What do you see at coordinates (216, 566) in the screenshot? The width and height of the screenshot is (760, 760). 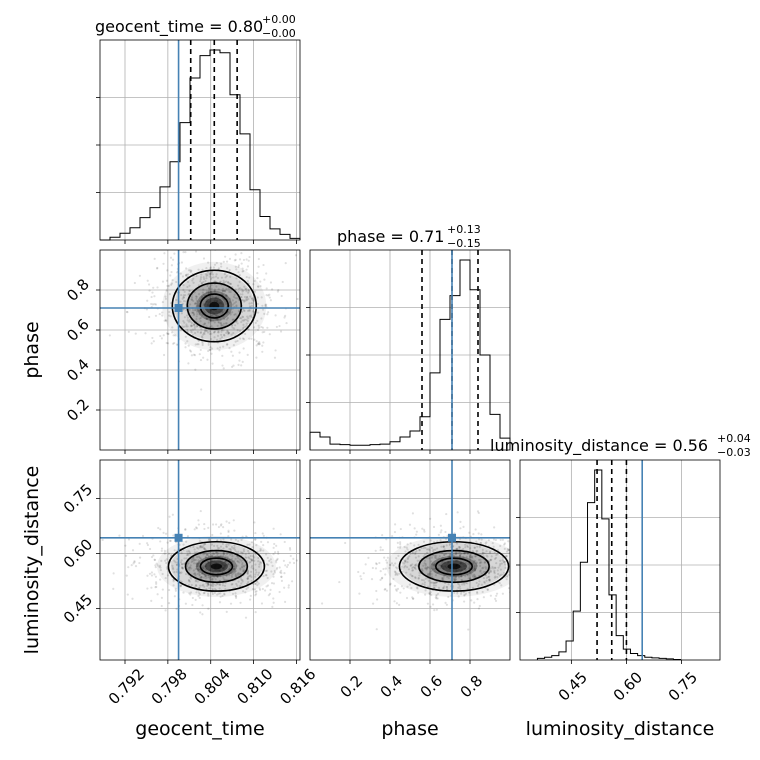 I see `density-fill` at bounding box center [216, 566].